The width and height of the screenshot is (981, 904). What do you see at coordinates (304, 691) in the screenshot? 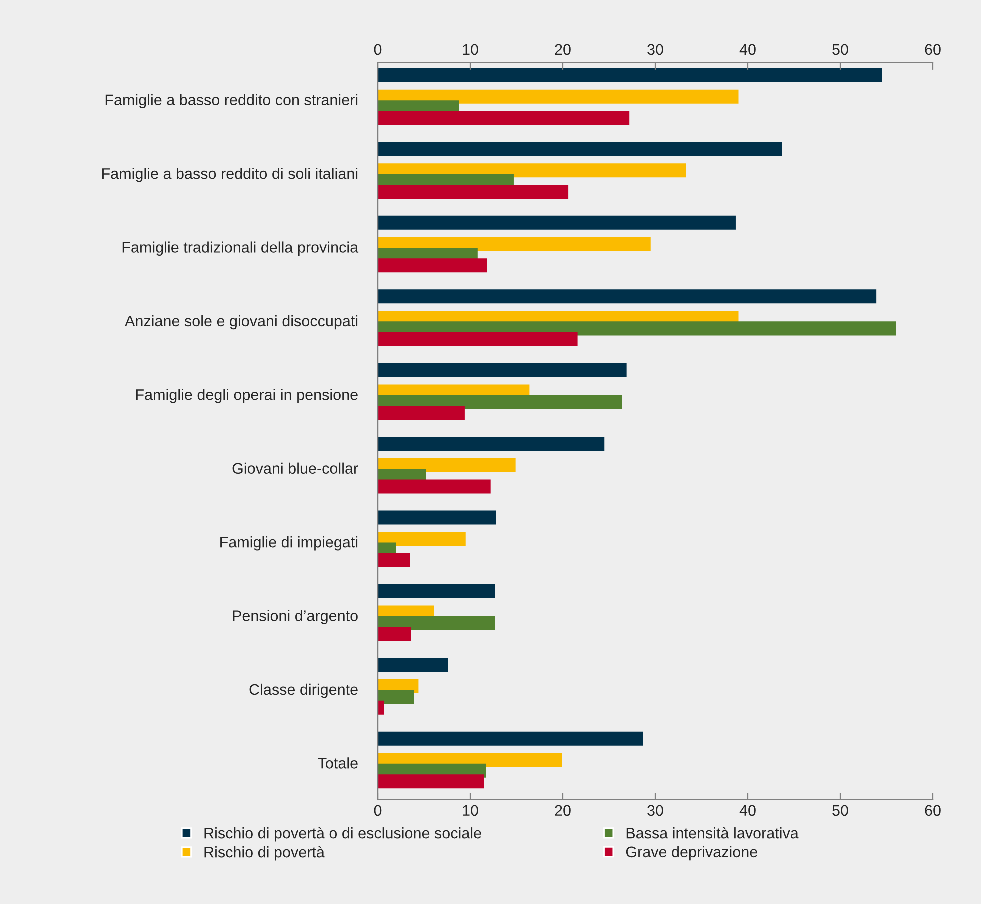
I see `y-tick-label: Classe dirigente` at bounding box center [304, 691].